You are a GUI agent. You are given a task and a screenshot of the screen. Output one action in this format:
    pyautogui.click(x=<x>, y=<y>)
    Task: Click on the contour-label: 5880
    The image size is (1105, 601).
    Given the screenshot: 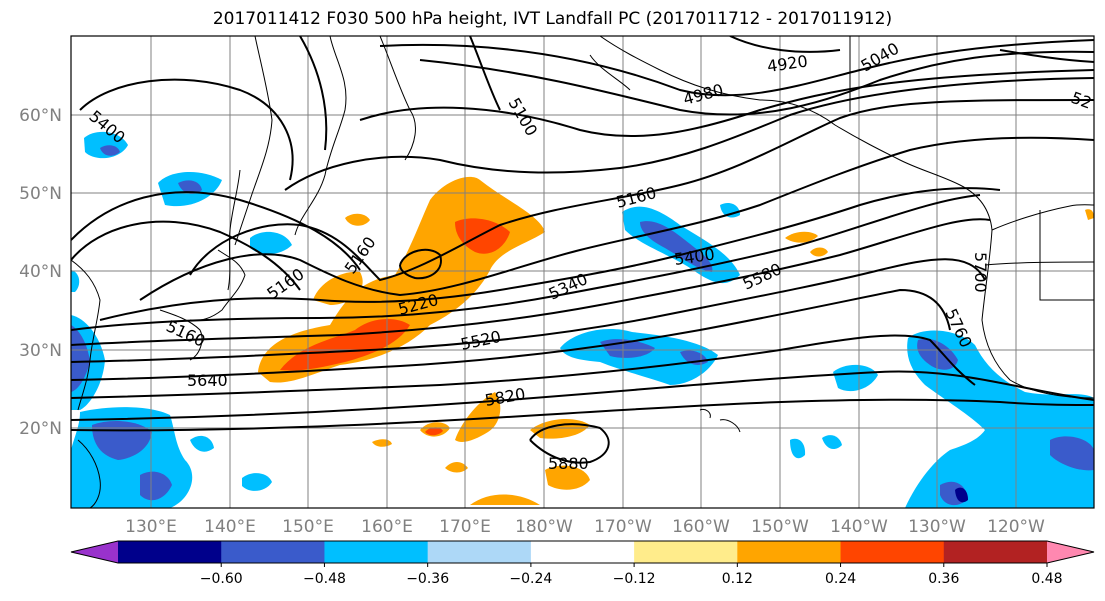 What is the action you would take?
    pyautogui.click(x=568, y=463)
    